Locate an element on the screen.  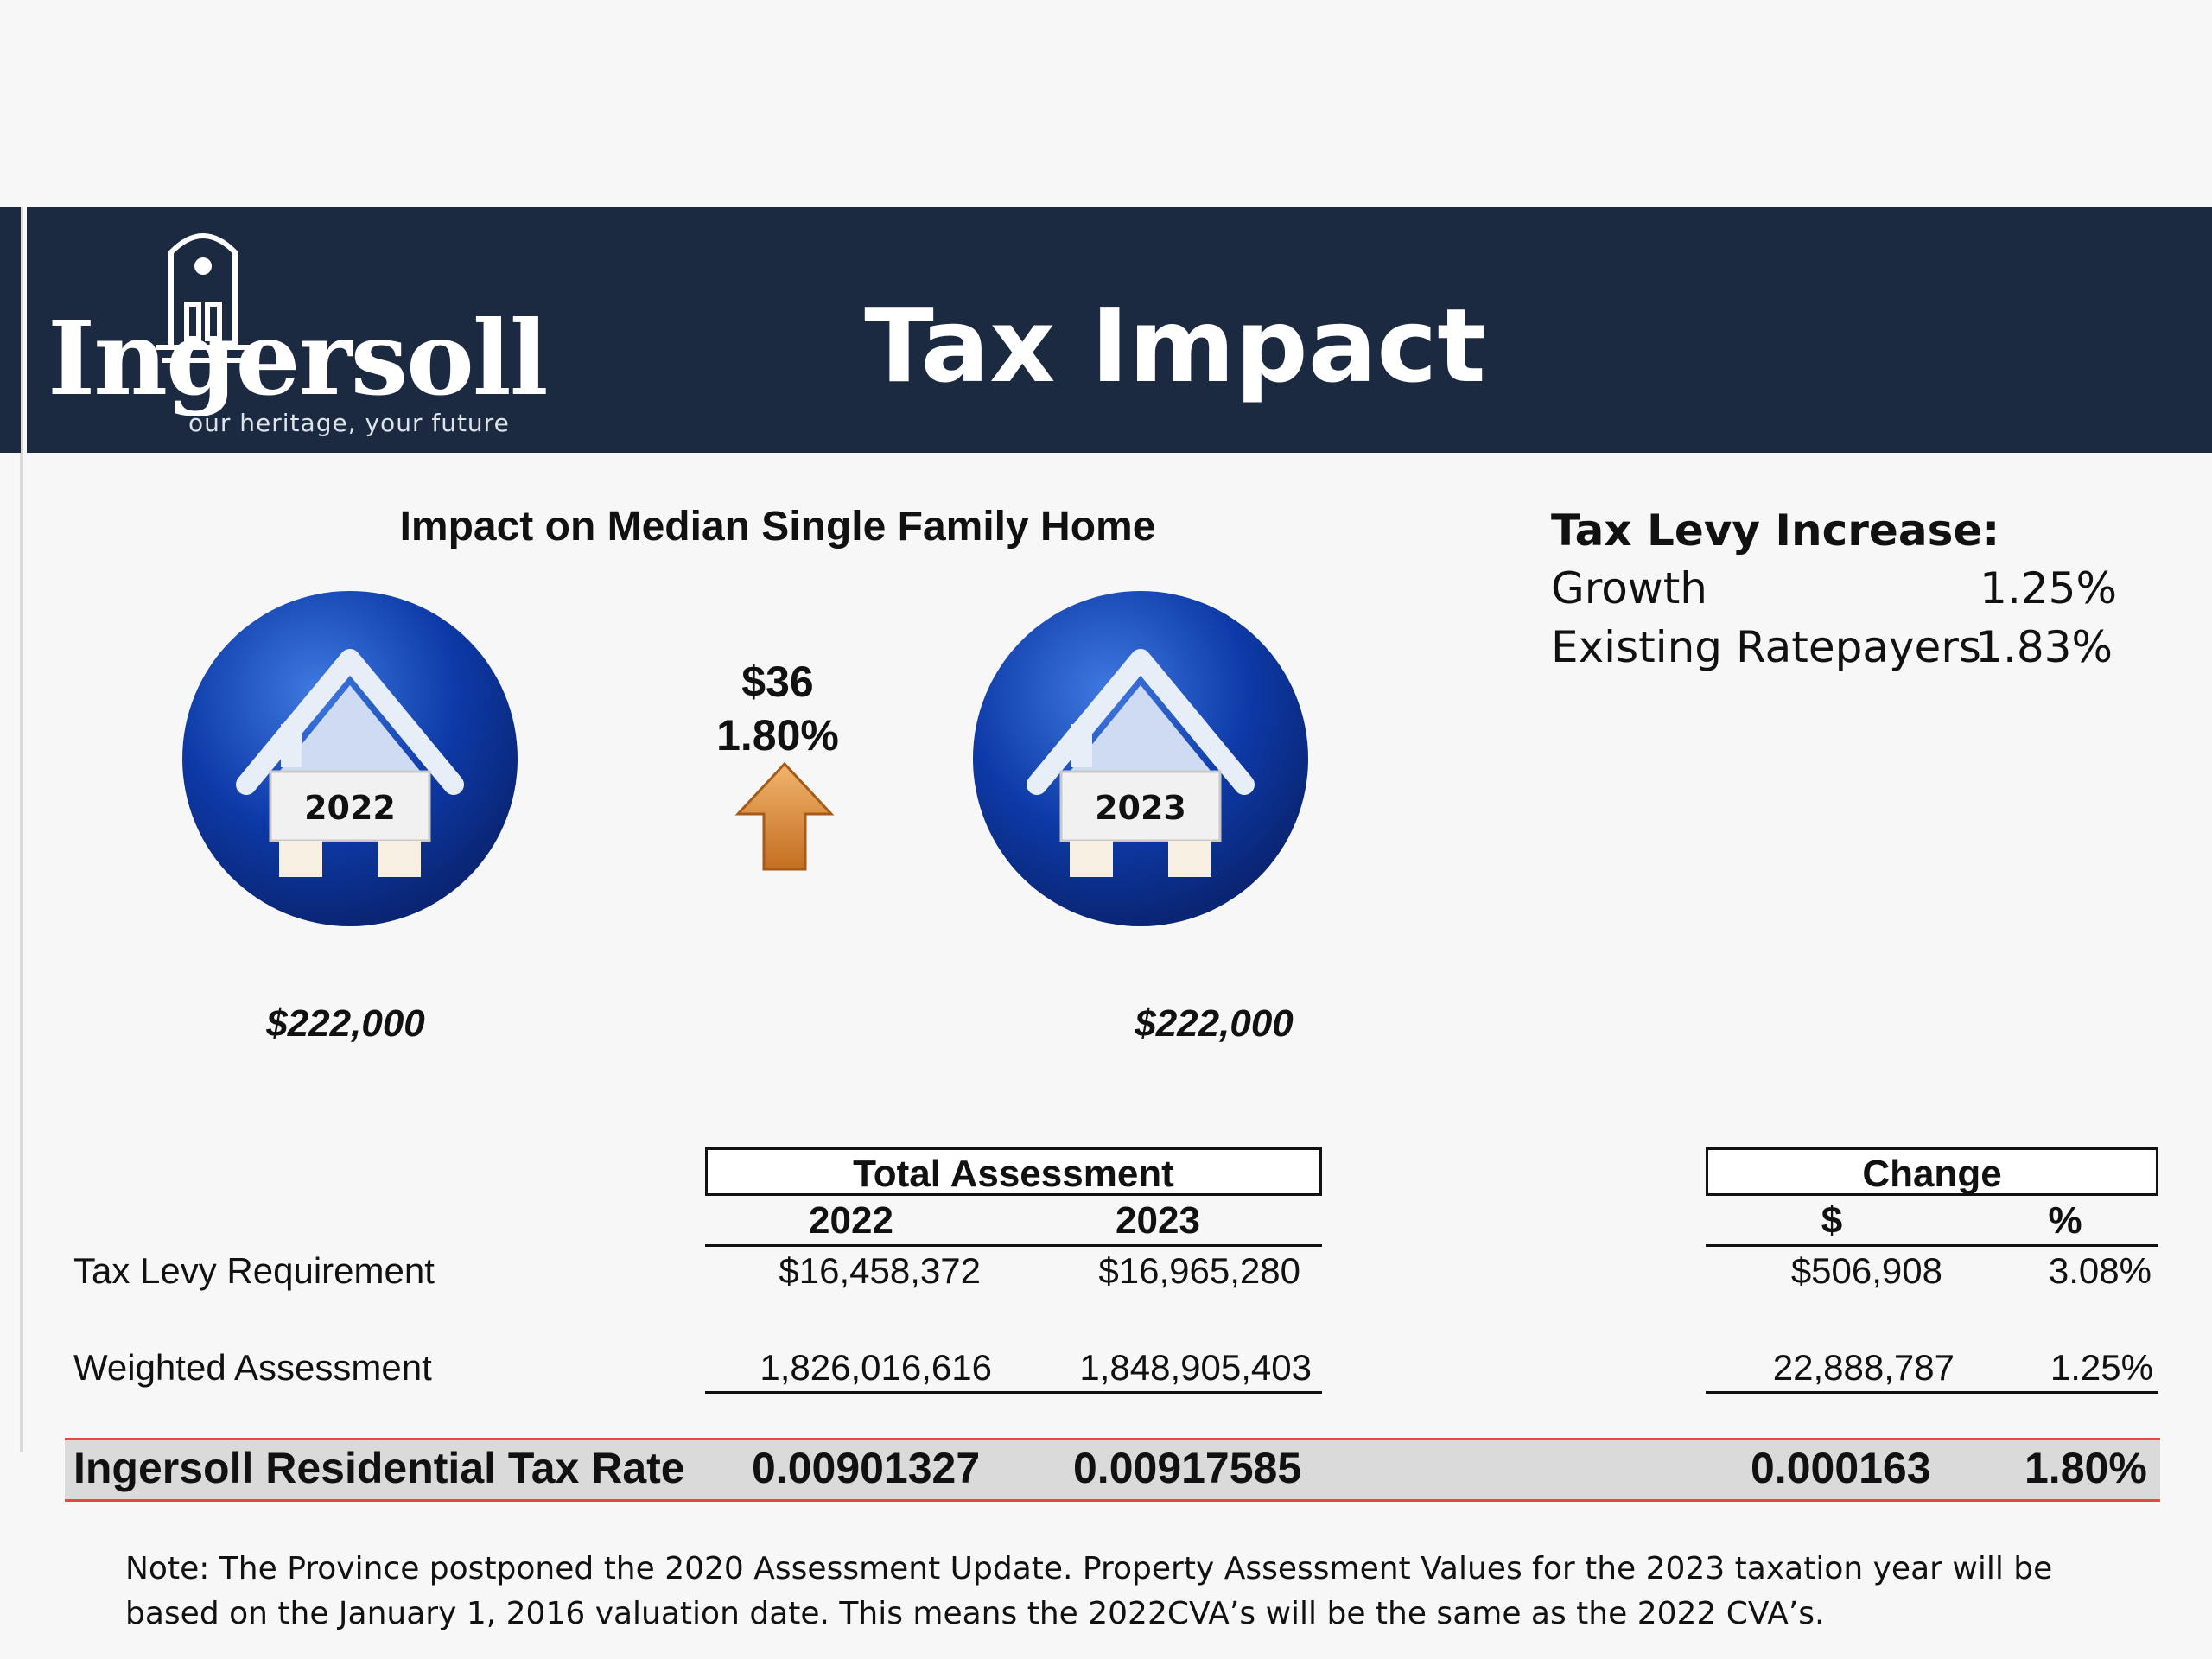
header-underline-change is located at coordinates (1932, 1245).